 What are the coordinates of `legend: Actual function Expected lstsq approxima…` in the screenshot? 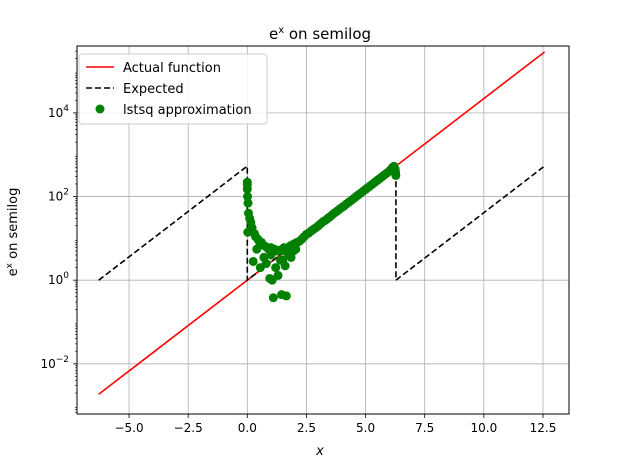 It's located at (173, 89).